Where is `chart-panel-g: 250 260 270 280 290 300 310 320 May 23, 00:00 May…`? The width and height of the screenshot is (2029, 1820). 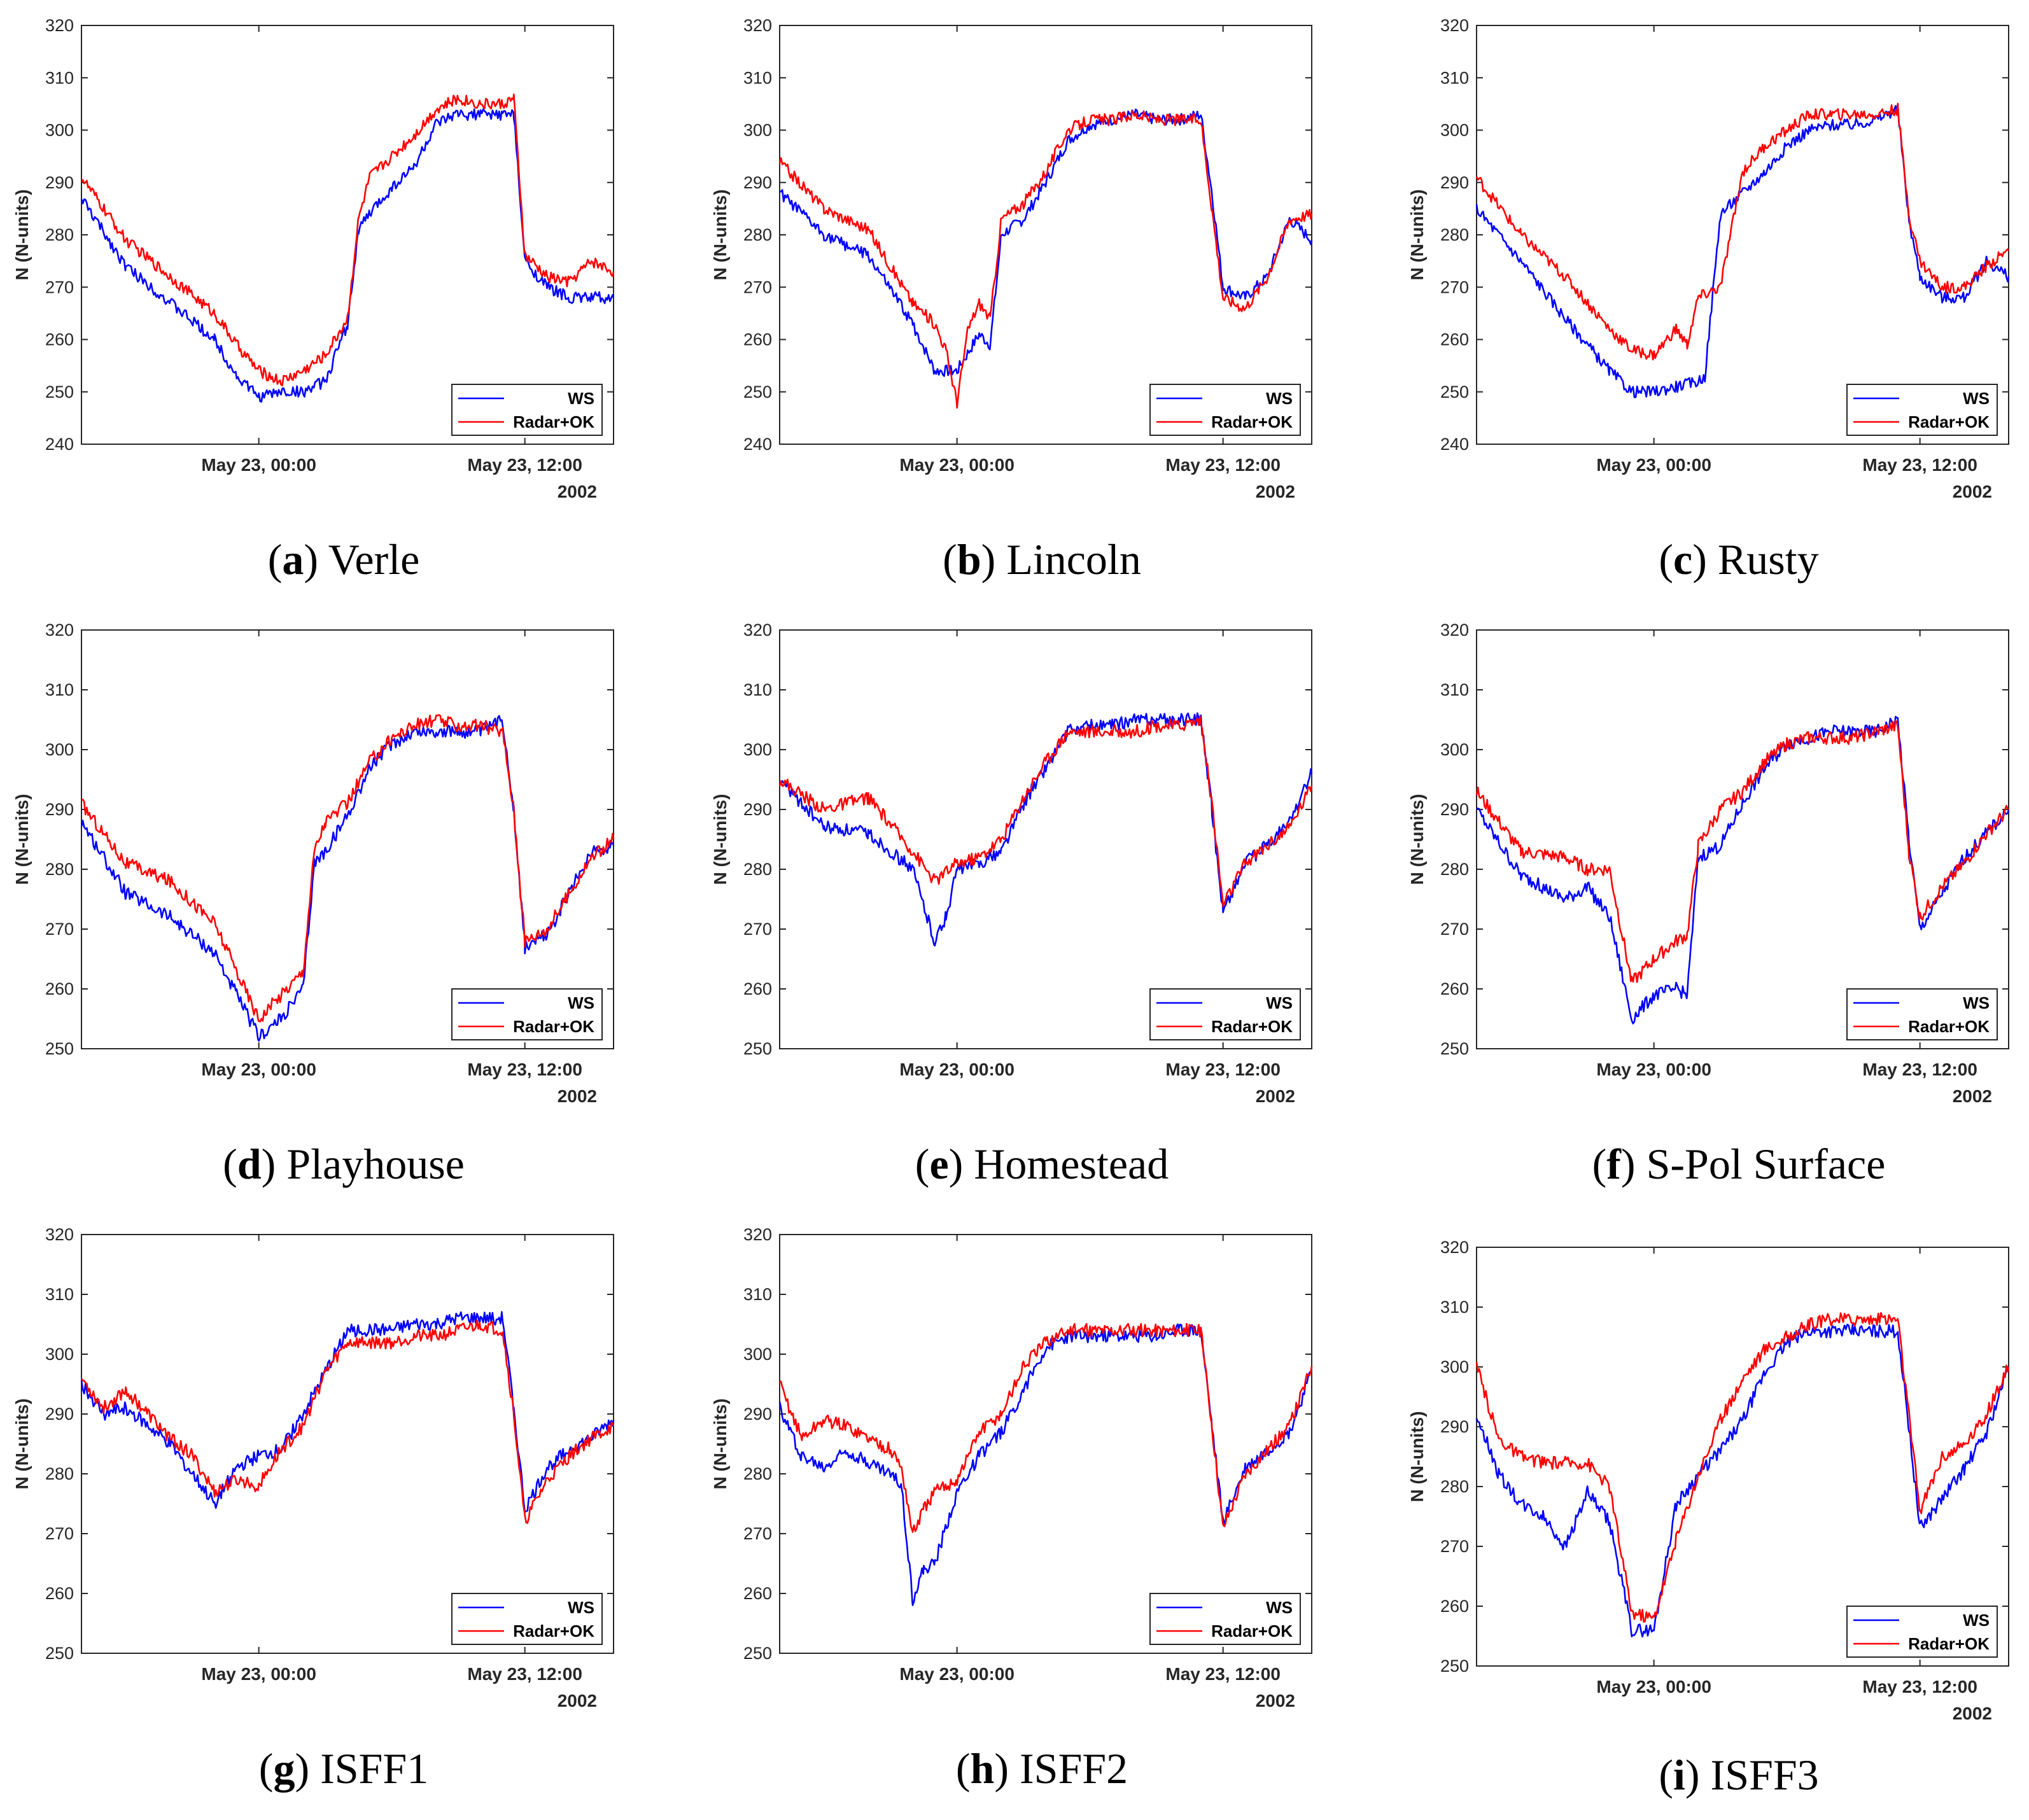 chart-panel-g: 250 260 270 280 290 300 310 320 May 23, 00:00 May… is located at coordinates (317, 1508).